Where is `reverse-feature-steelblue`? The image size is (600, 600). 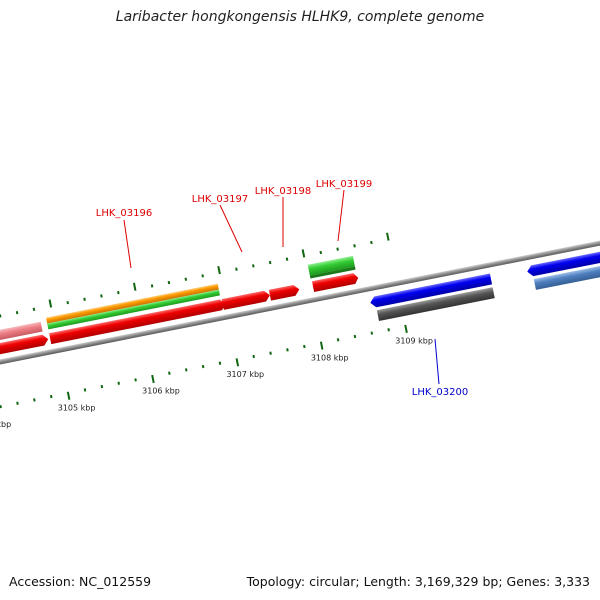
reverse-feature-steelblue is located at coordinates (566, 276).